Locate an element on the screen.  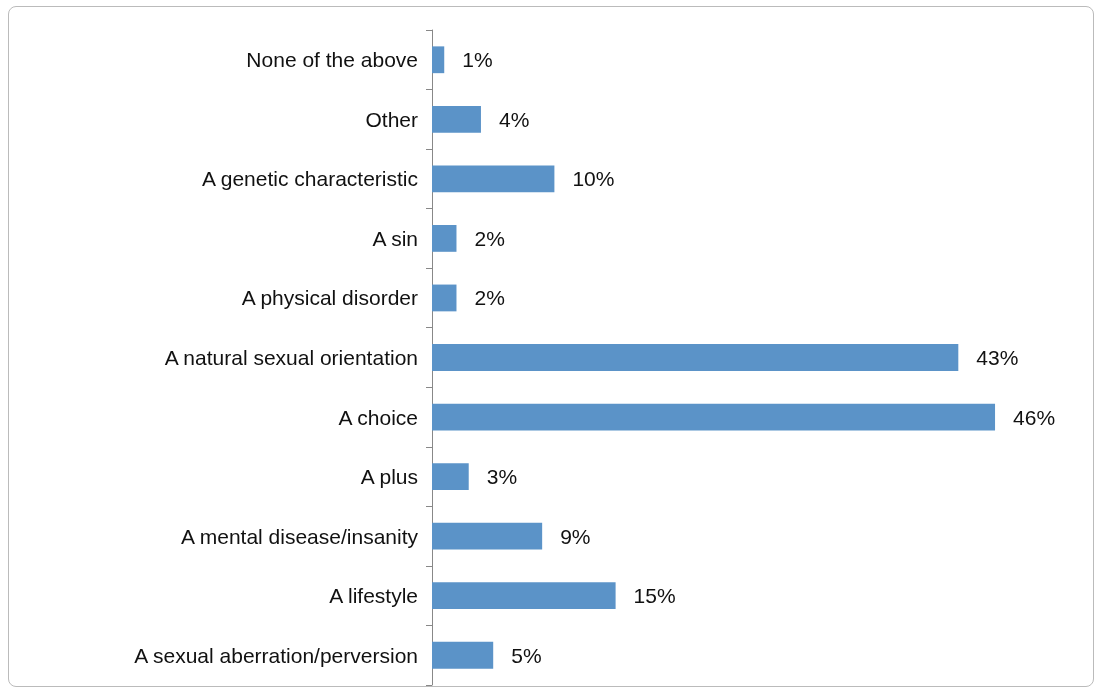
data-label: 4% is located at coordinates (514, 119).